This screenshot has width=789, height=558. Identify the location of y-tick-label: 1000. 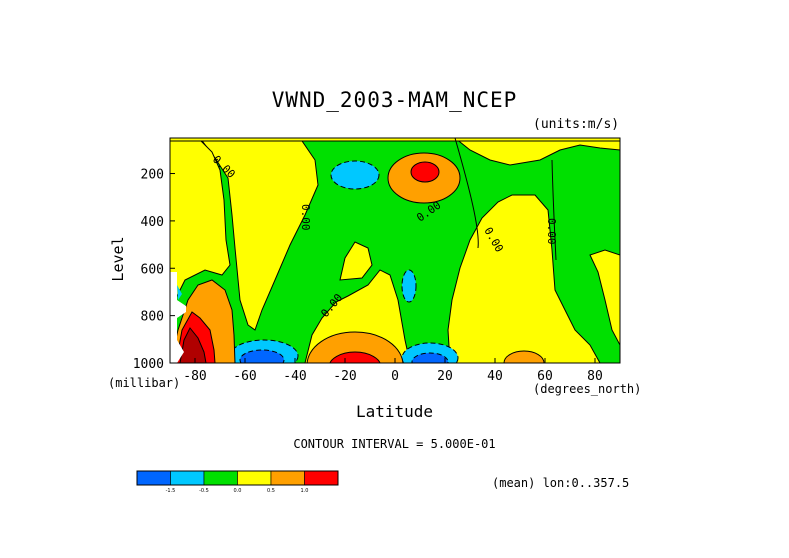
(148, 364).